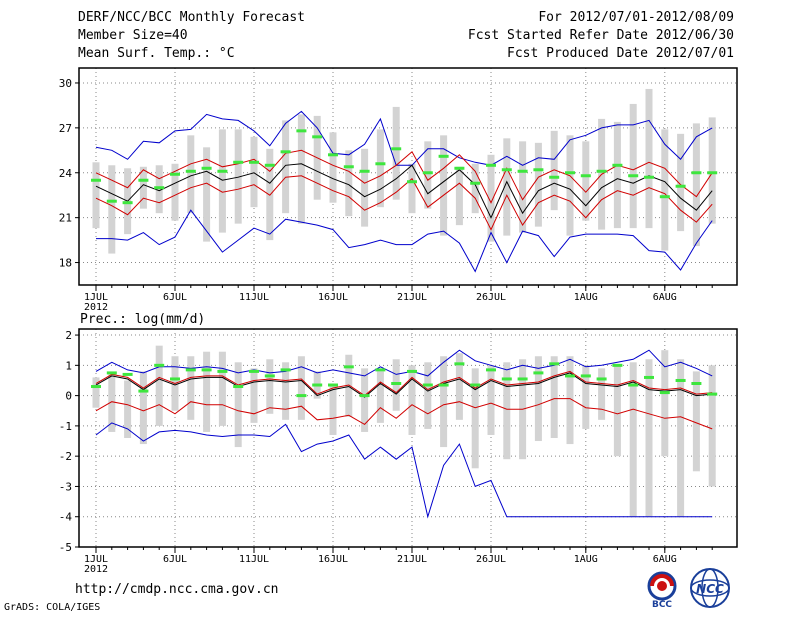 Image resolution: width=800 pixels, height=618 pixels. Describe the element at coordinates (254, 297) in the screenshot. I see `x-tick-label: 11JUL` at that location.